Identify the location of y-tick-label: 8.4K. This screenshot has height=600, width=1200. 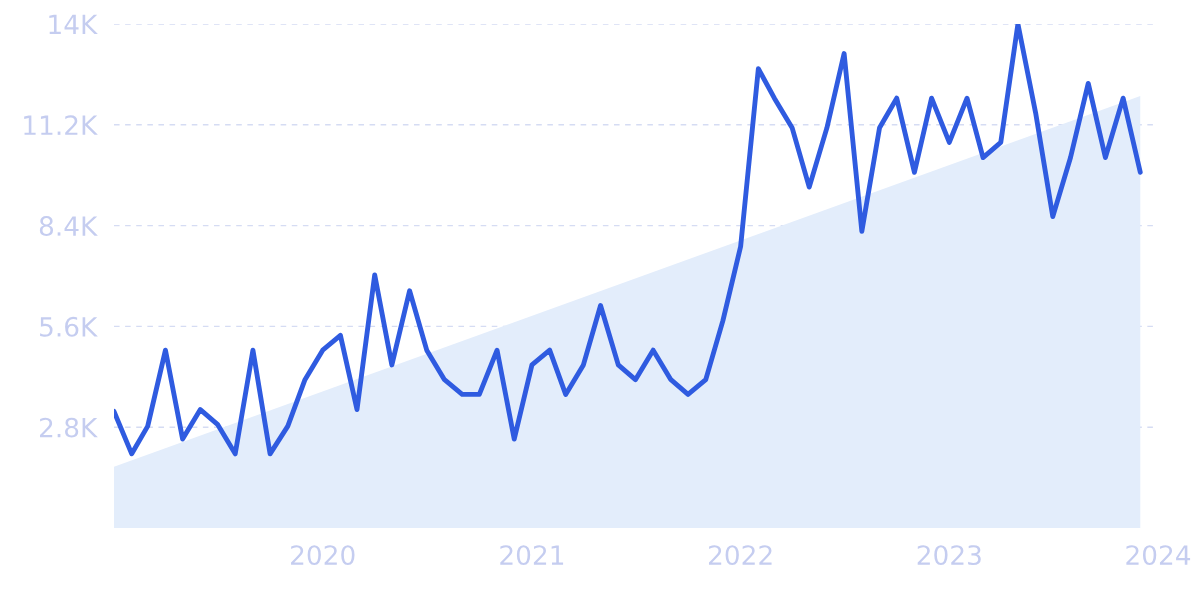
(68, 226).